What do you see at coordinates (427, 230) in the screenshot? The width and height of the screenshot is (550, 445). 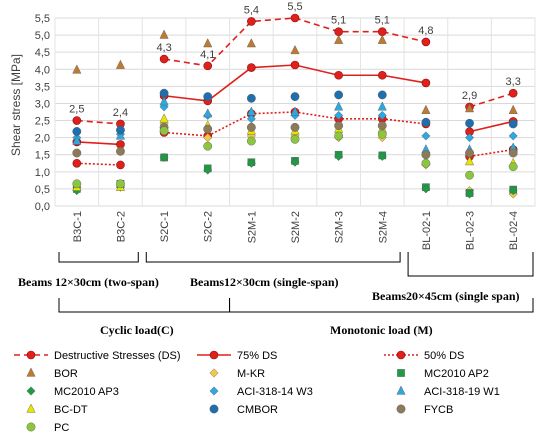 I see `category-label: BL-02-1` at bounding box center [427, 230].